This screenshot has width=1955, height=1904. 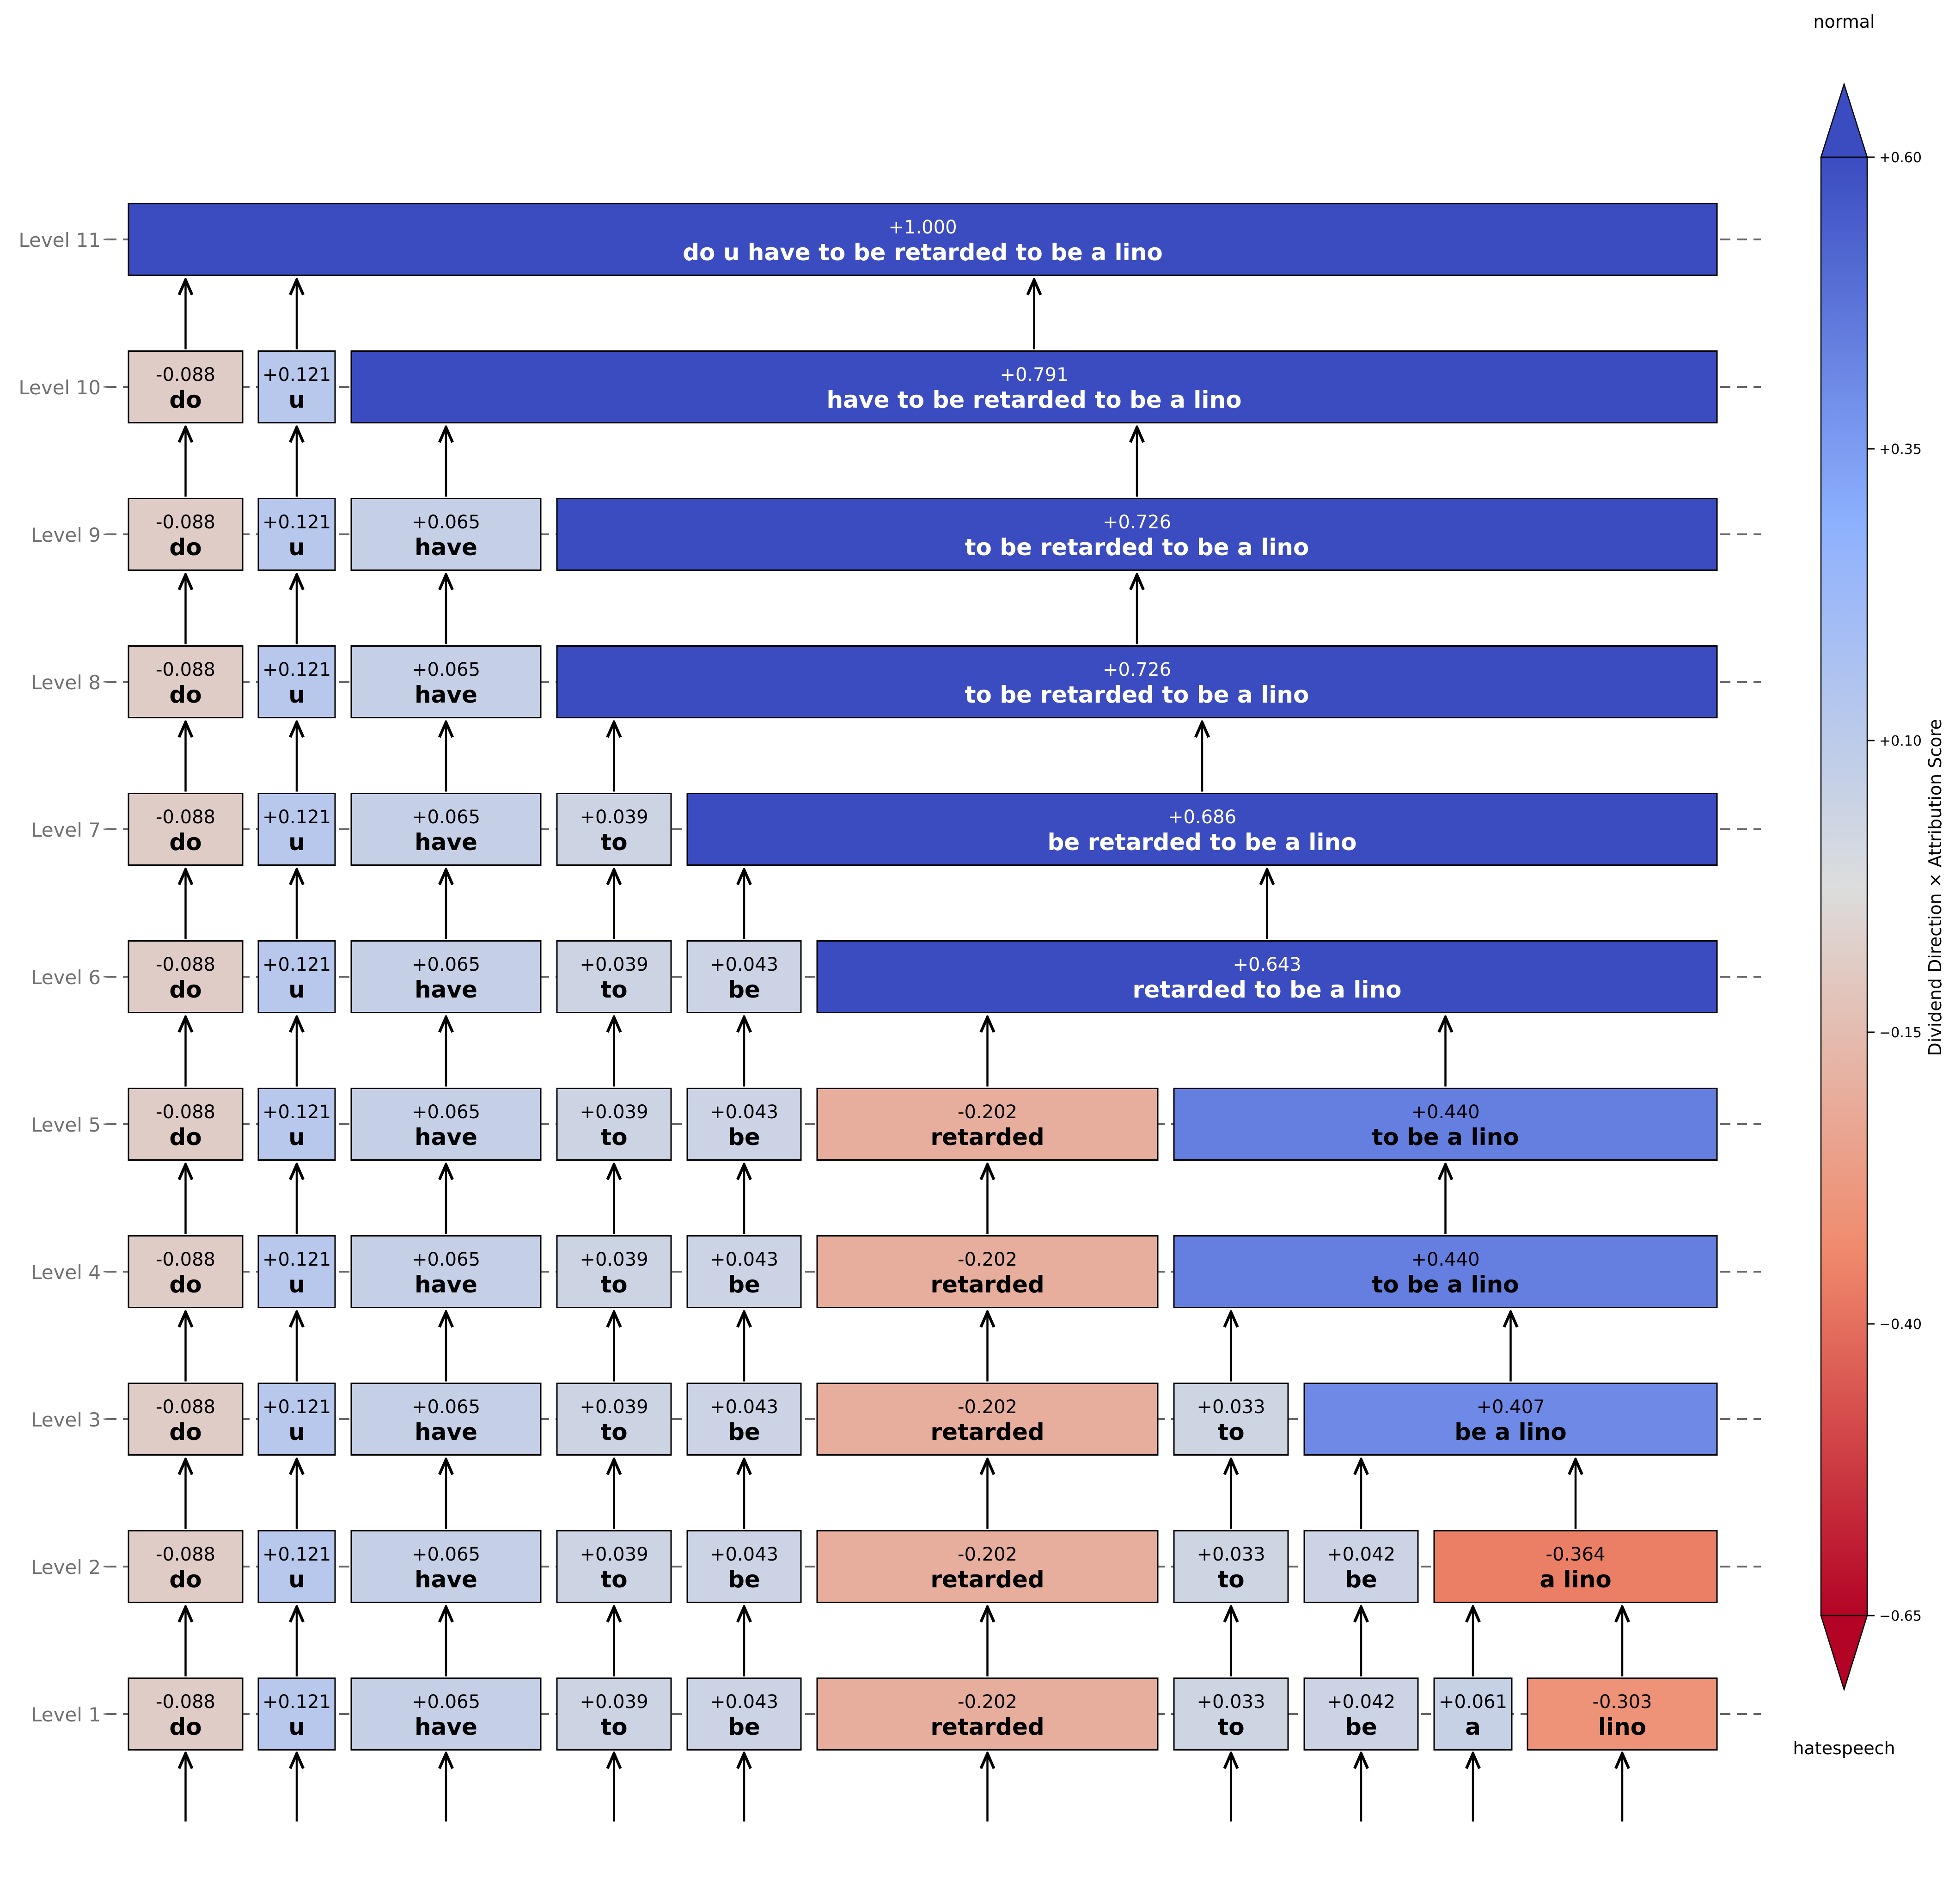 What do you see at coordinates (66, 682) in the screenshot?
I see `level-label: Level 8` at bounding box center [66, 682].